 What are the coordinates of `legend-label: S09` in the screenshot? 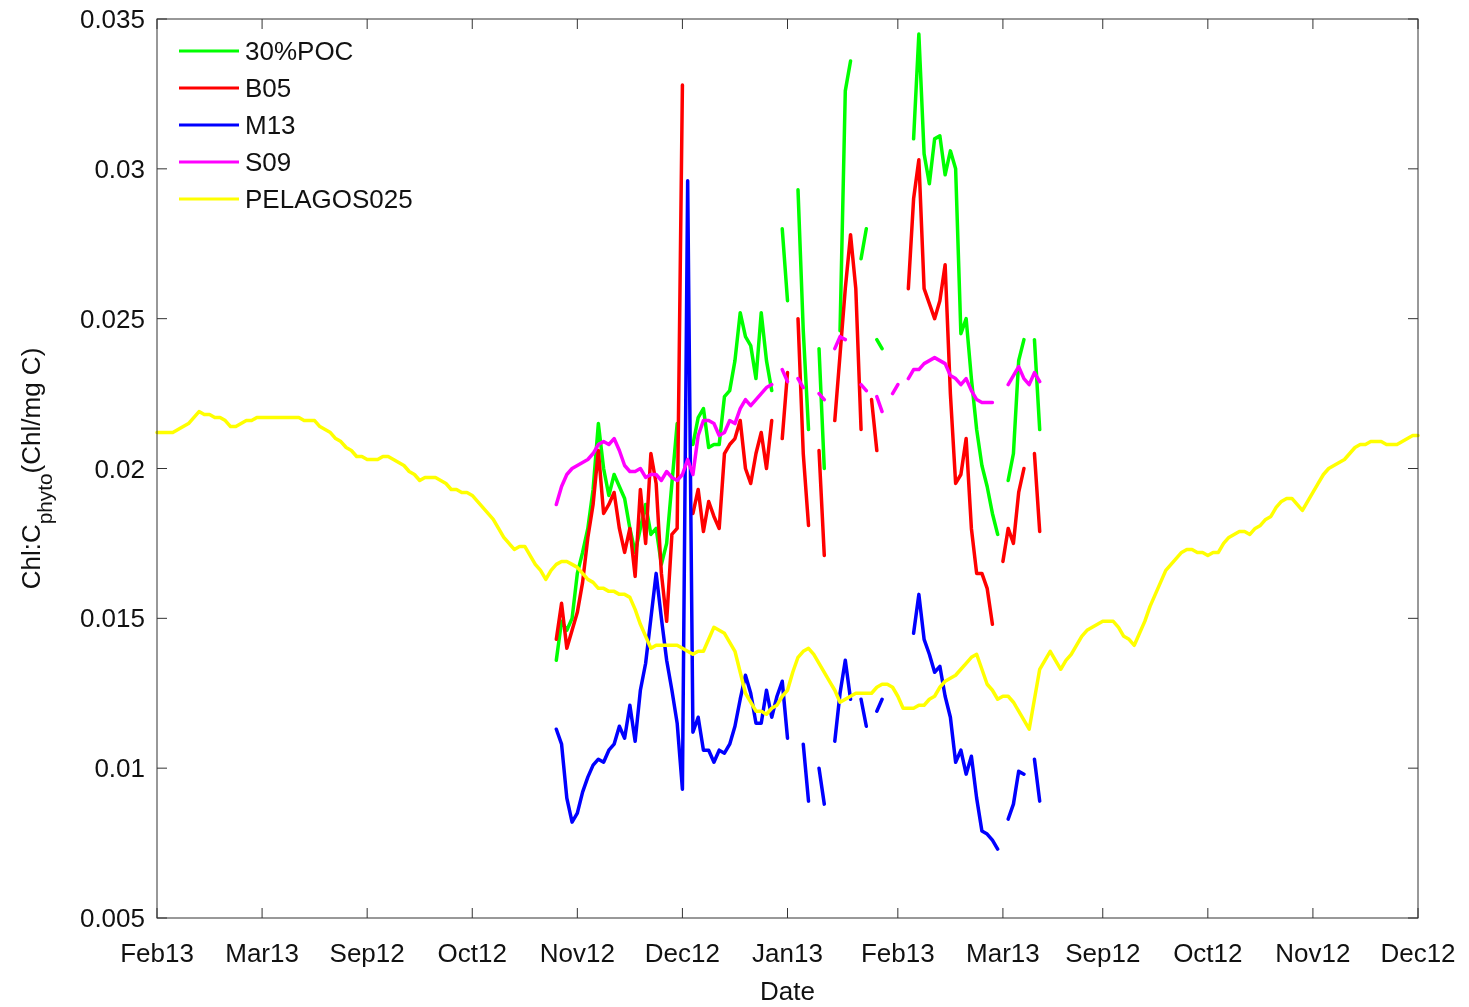 It's located at (268, 162).